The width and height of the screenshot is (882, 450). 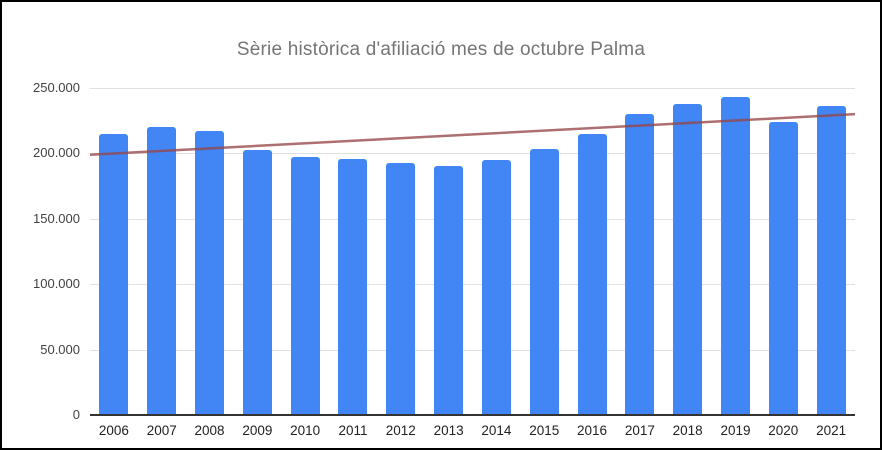 I want to click on x-tick-label-2014: 2014, so click(x=496, y=430).